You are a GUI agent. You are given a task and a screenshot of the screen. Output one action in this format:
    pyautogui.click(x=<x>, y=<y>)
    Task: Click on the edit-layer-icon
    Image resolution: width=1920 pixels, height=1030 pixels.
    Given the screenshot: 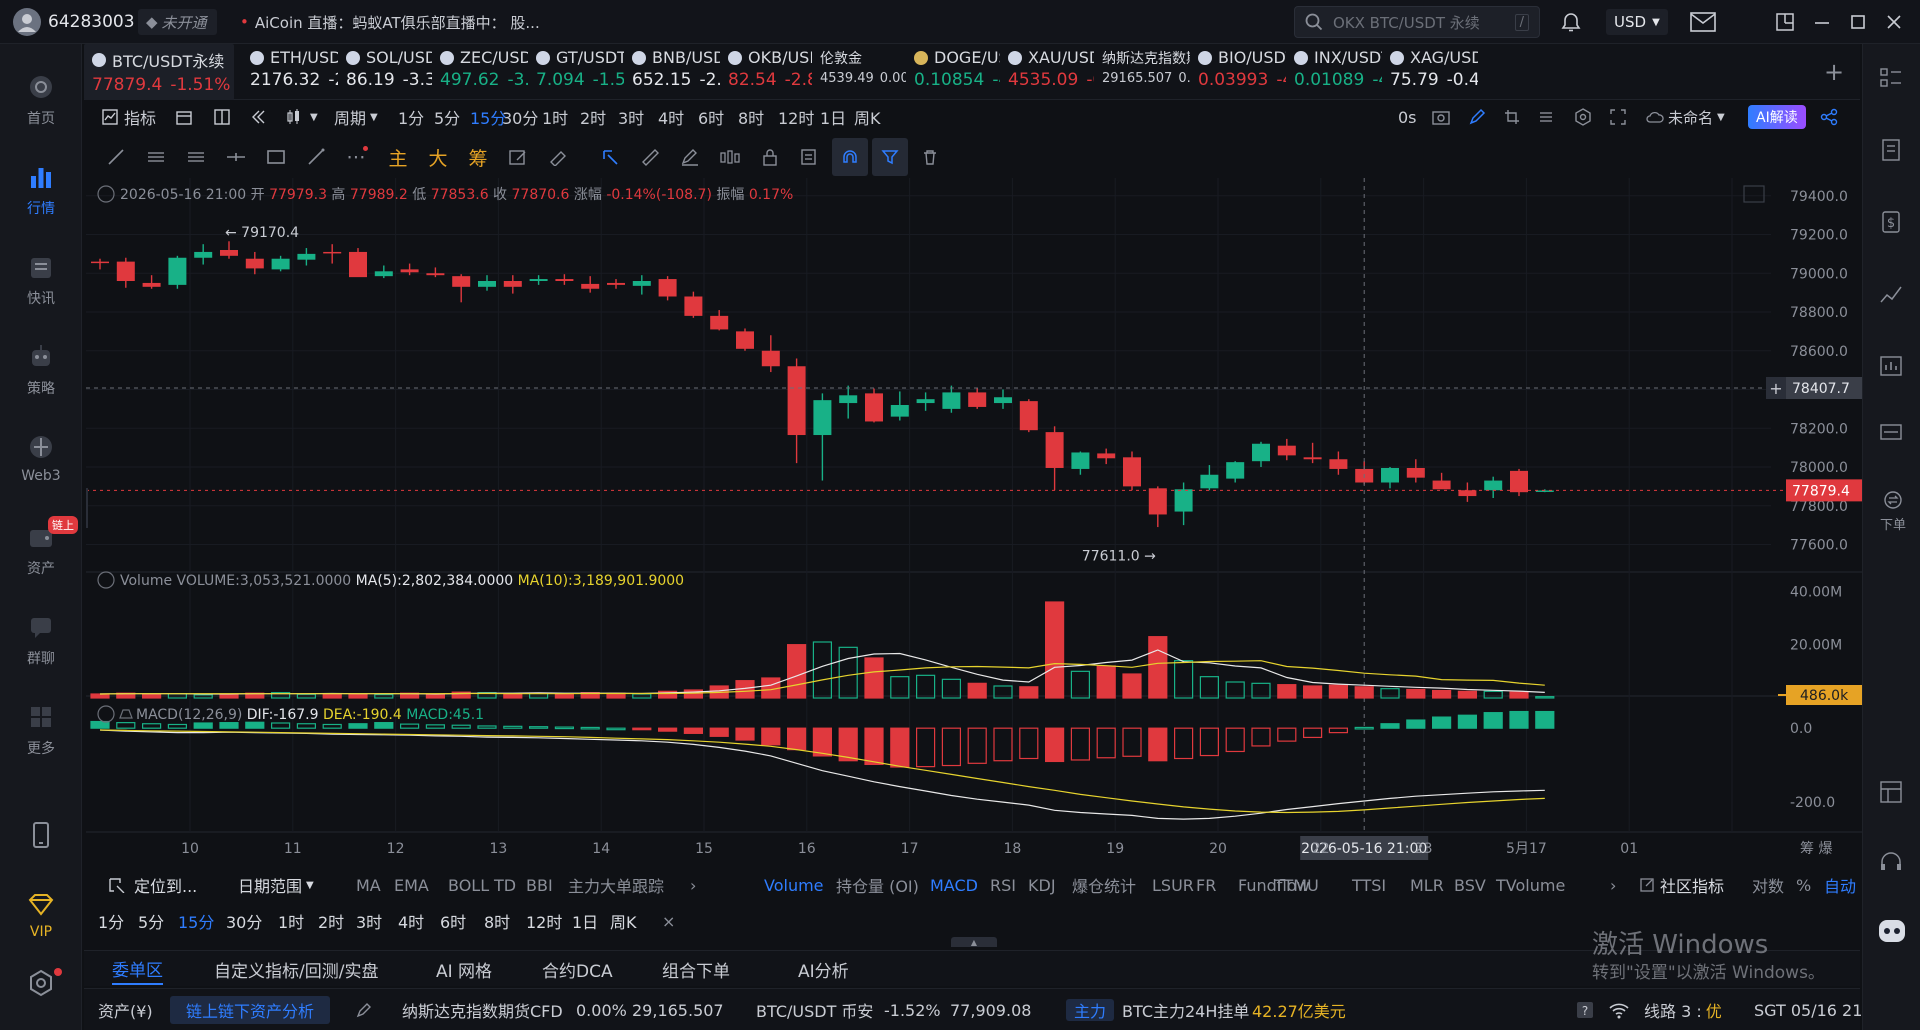 What is the action you would take?
    pyautogui.click(x=518, y=157)
    